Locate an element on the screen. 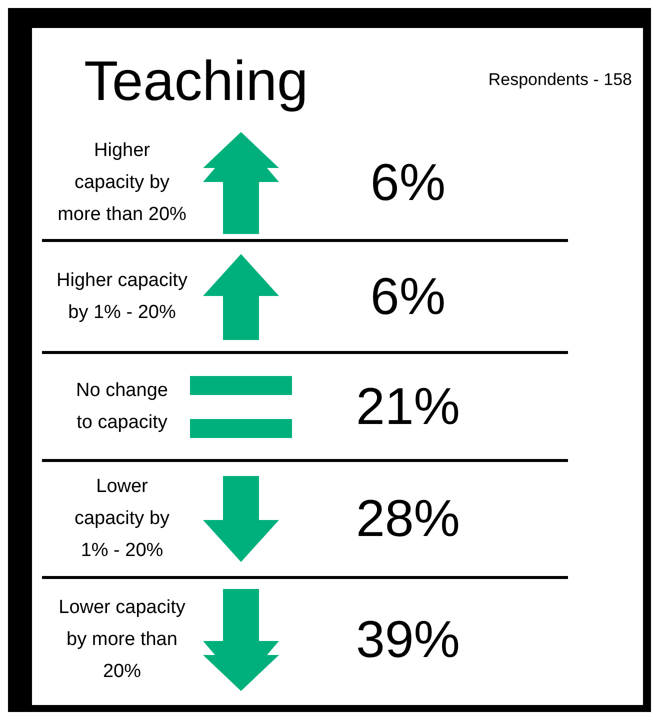 The height and width of the screenshot is (719, 659). text: Teaching is located at coordinates (196, 80).